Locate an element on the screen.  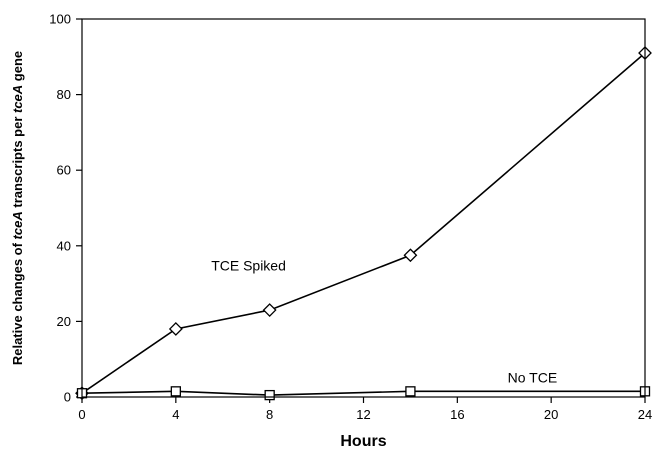
series-labels: TCE Spiked No TCE is located at coordinates (384, 321).